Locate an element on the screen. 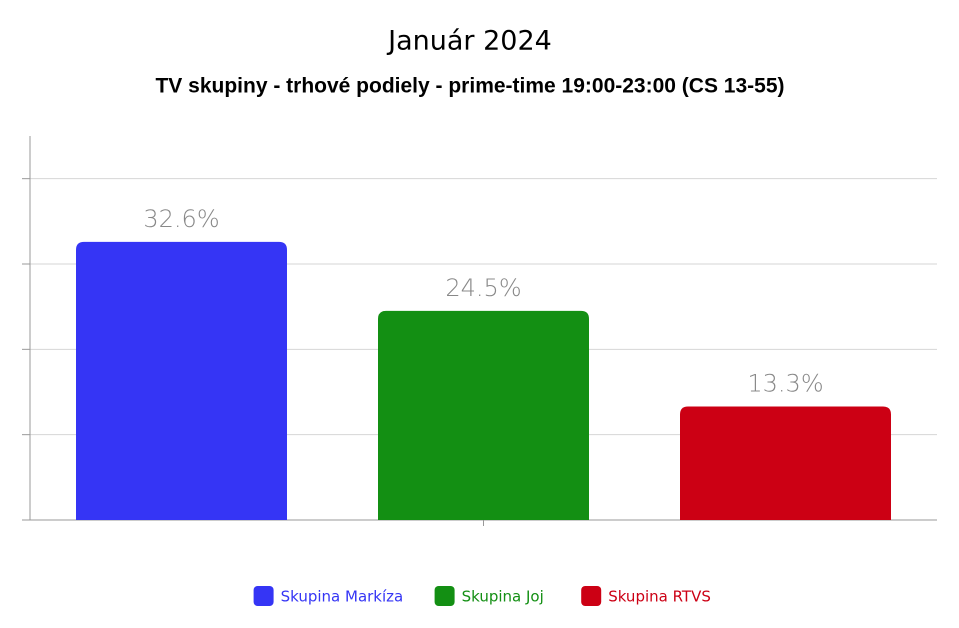  value-label: 13.3% is located at coordinates (785, 384).